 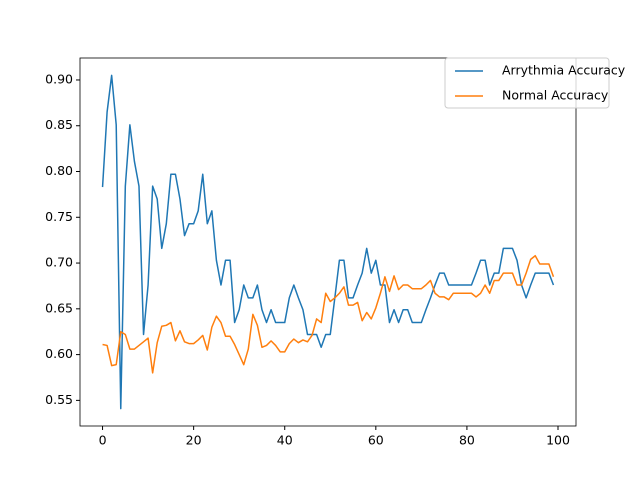 What do you see at coordinates (285, 440) in the screenshot?
I see `x-tick-label: 40` at bounding box center [285, 440].